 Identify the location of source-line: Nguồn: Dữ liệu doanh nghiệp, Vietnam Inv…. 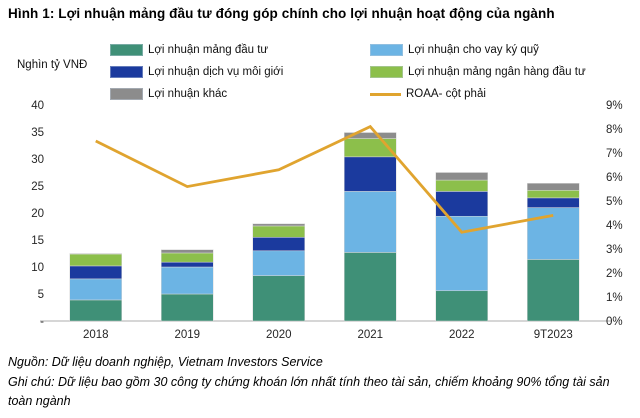
(165, 362).